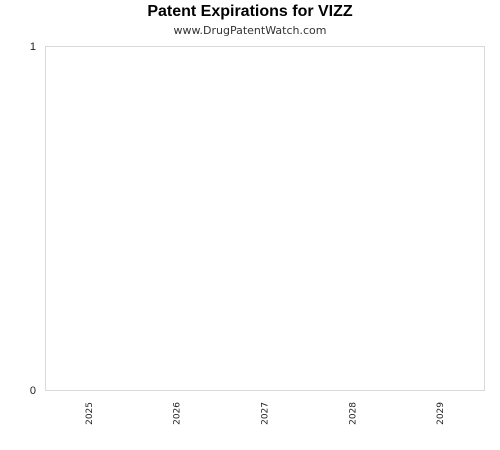 This screenshot has width=500, height=450. I want to click on x-tick-label: 2029, so click(441, 413).